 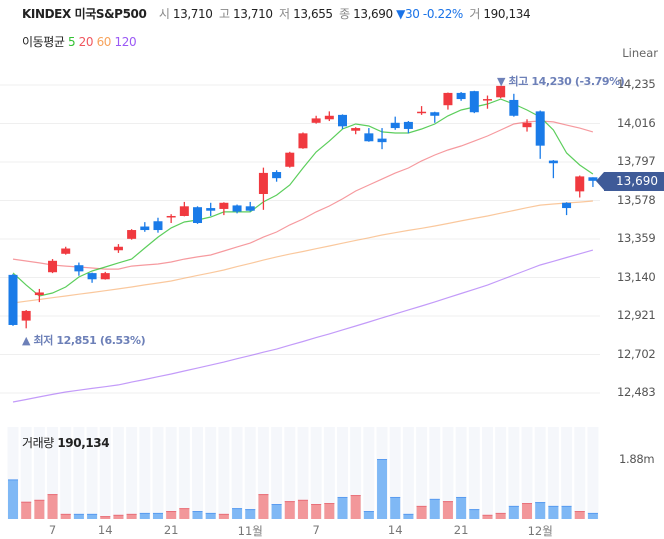 What do you see at coordinates (38, 443) in the screenshot?
I see `volume-title-label: 거래량` at bounding box center [38, 443].